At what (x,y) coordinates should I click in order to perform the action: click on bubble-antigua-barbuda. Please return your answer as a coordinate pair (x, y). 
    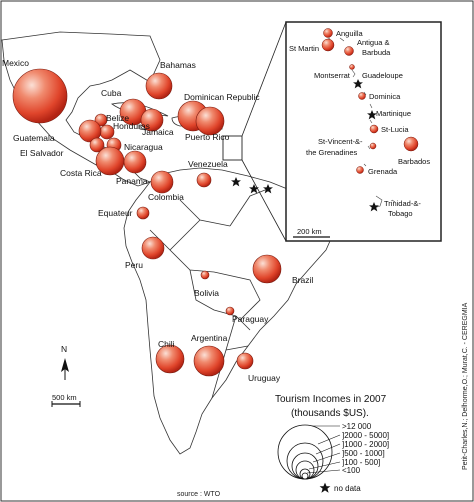
    Looking at the image, I should click on (349, 51).